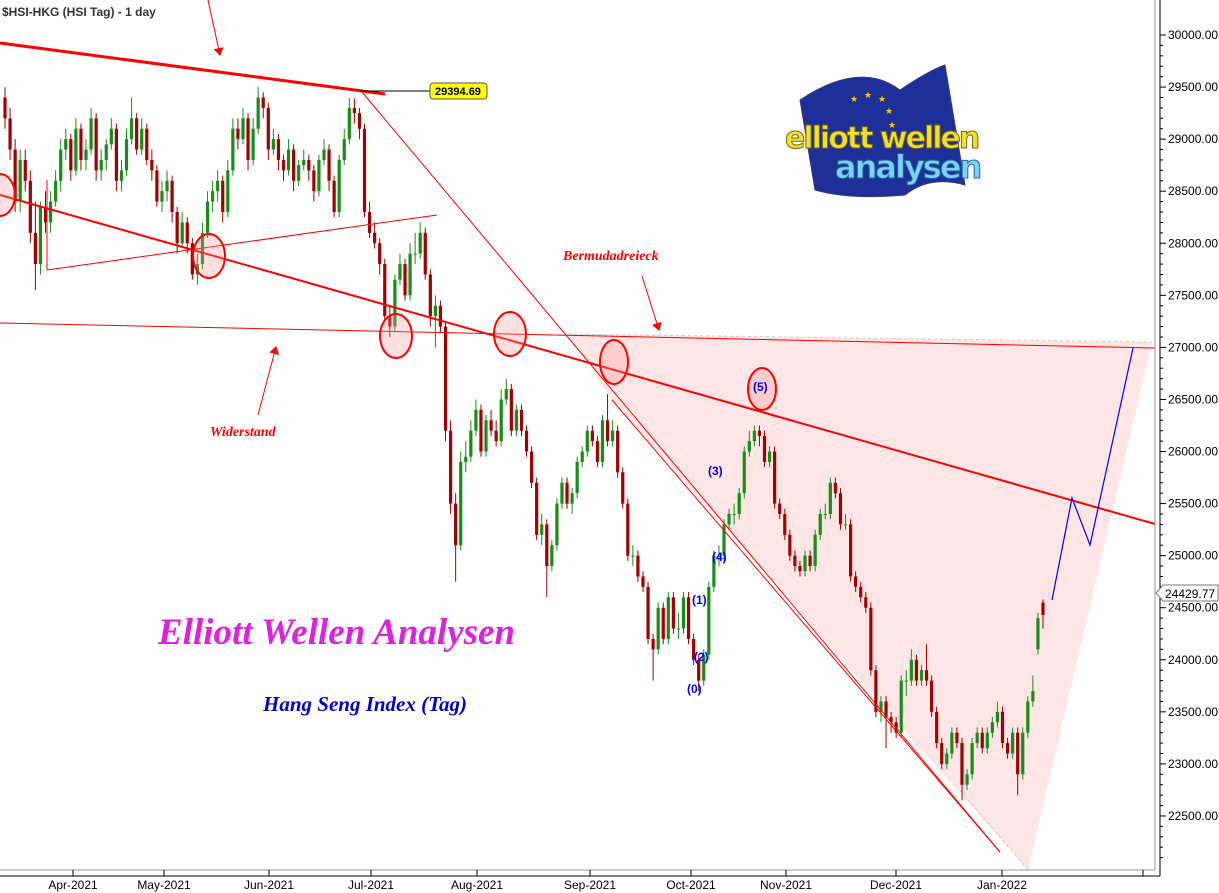  What do you see at coordinates (590, 885) in the screenshot?
I see `x-tick-label: Sep-2021` at bounding box center [590, 885].